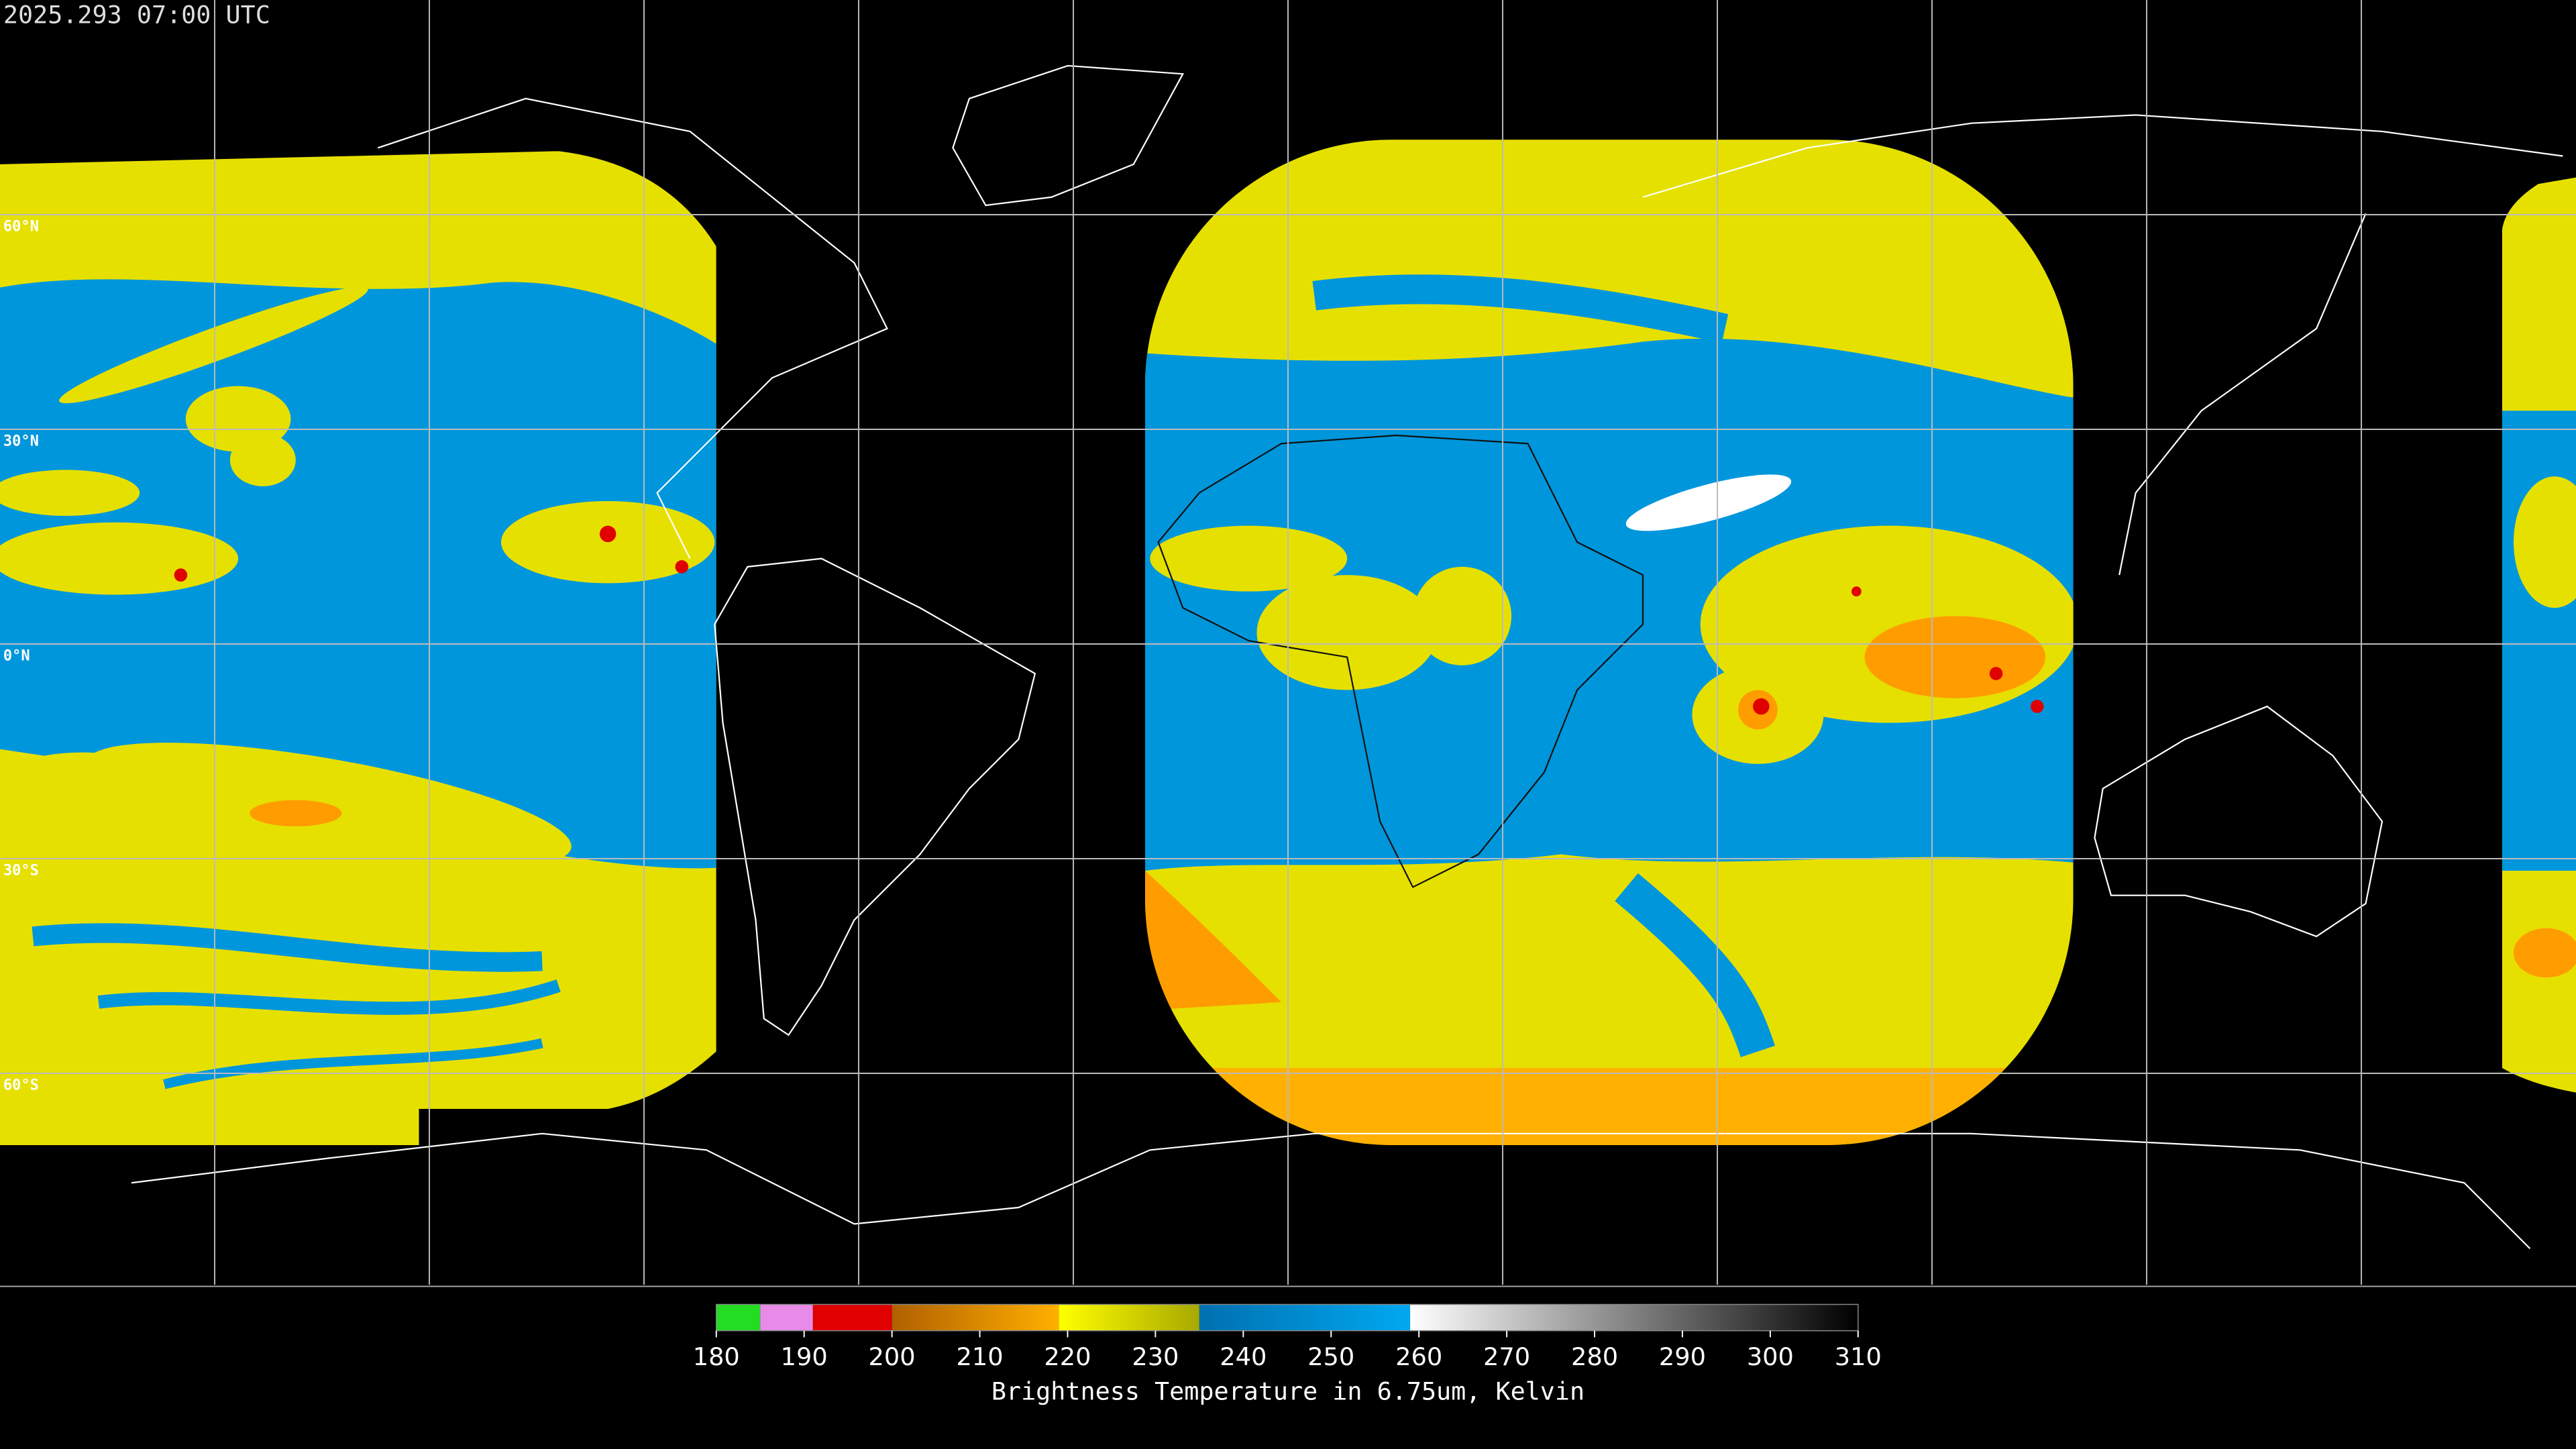 The image size is (2576, 1449). I want to click on colorbar-tick-label: 310, so click(1858, 1356).